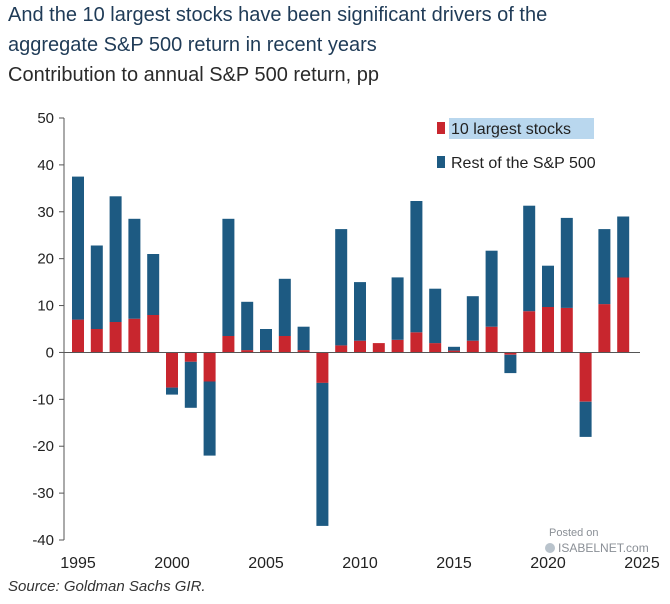  Describe the element at coordinates (623, 315) in the screenshot. I see `bar-top10-2024` at that location.